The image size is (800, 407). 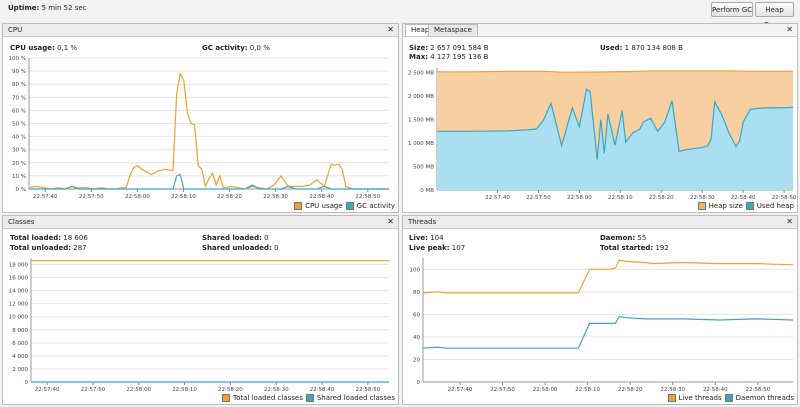 I want to click on heap-x-tick: 22:58:10, so click(x=620, y=197).